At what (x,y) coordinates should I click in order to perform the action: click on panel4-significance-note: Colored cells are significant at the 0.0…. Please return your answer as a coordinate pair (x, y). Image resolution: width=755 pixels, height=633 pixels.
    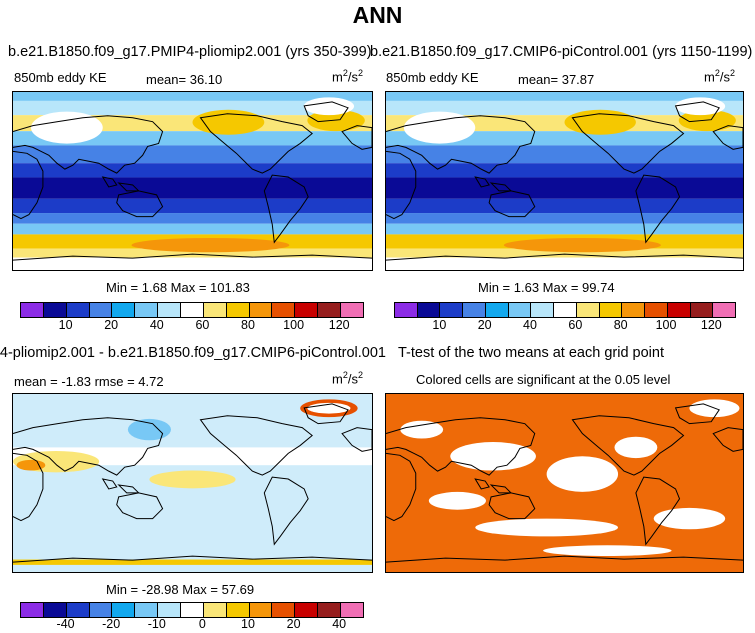
    Looking at the image, I should click on (543, 379).